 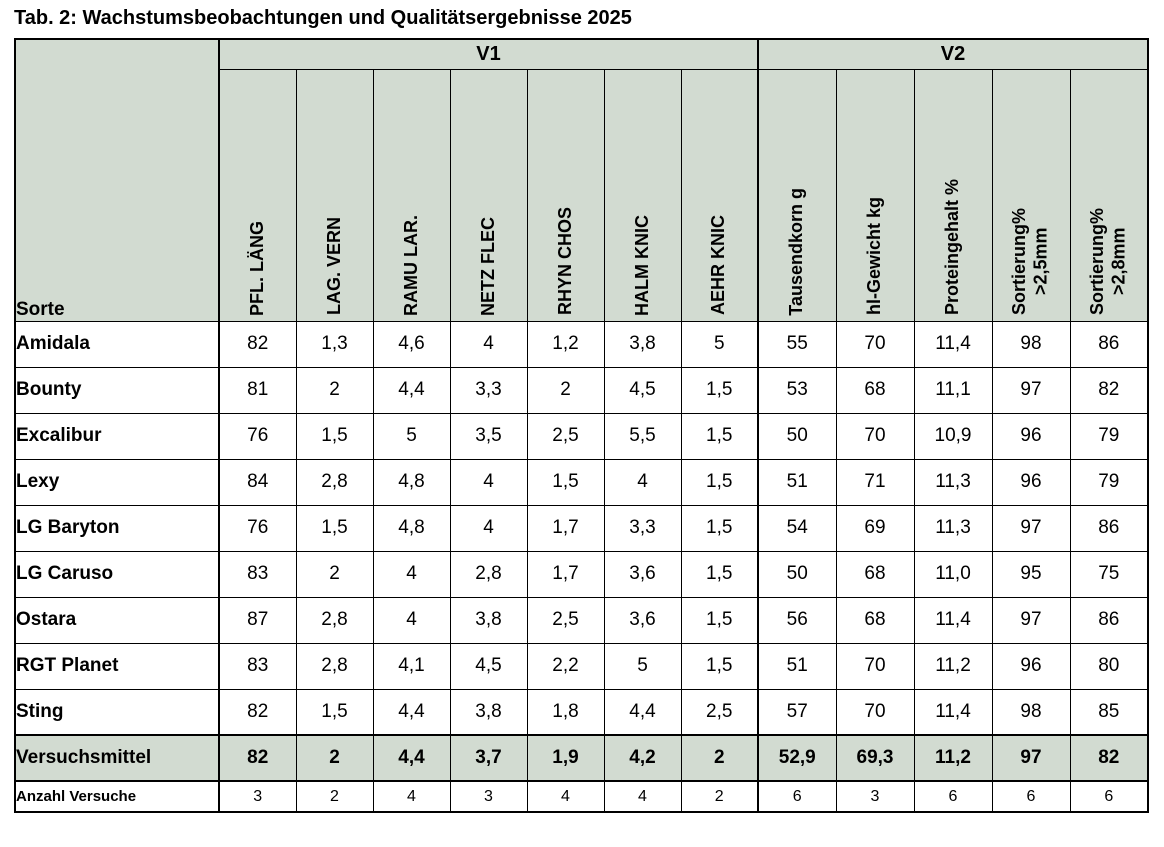 I want to click on cell: 95, so click(x=1031, y=574).